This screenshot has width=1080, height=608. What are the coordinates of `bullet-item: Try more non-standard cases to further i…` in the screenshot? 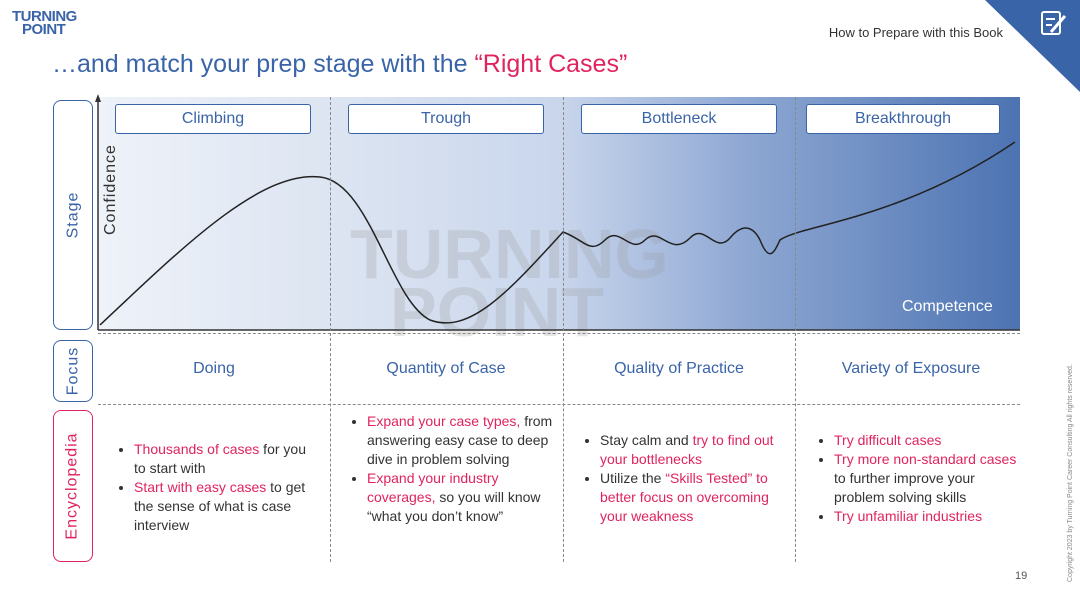 It's located at (927, 478).